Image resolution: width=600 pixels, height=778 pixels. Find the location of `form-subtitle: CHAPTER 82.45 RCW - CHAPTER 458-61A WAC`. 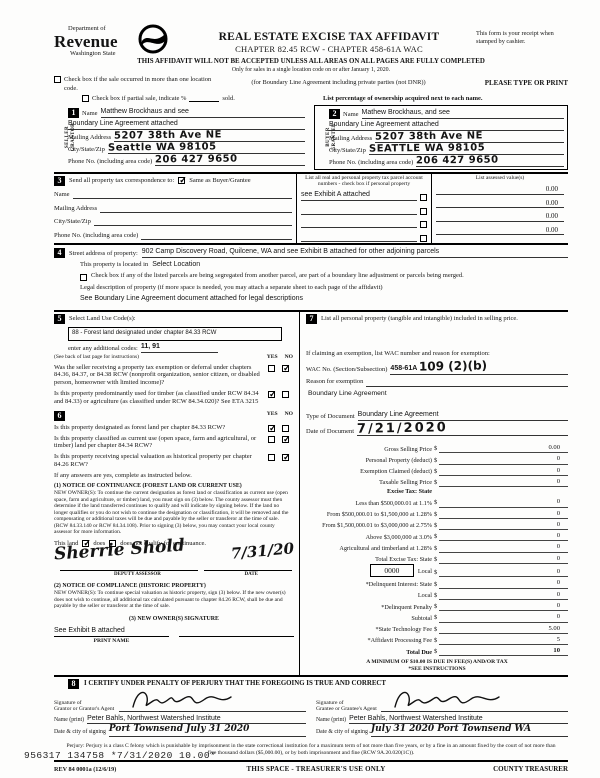

form-subtitle: CHAPTER 82.45 RCW - CHAPTER 458-61A WAC is located at coordinates (329, 49).